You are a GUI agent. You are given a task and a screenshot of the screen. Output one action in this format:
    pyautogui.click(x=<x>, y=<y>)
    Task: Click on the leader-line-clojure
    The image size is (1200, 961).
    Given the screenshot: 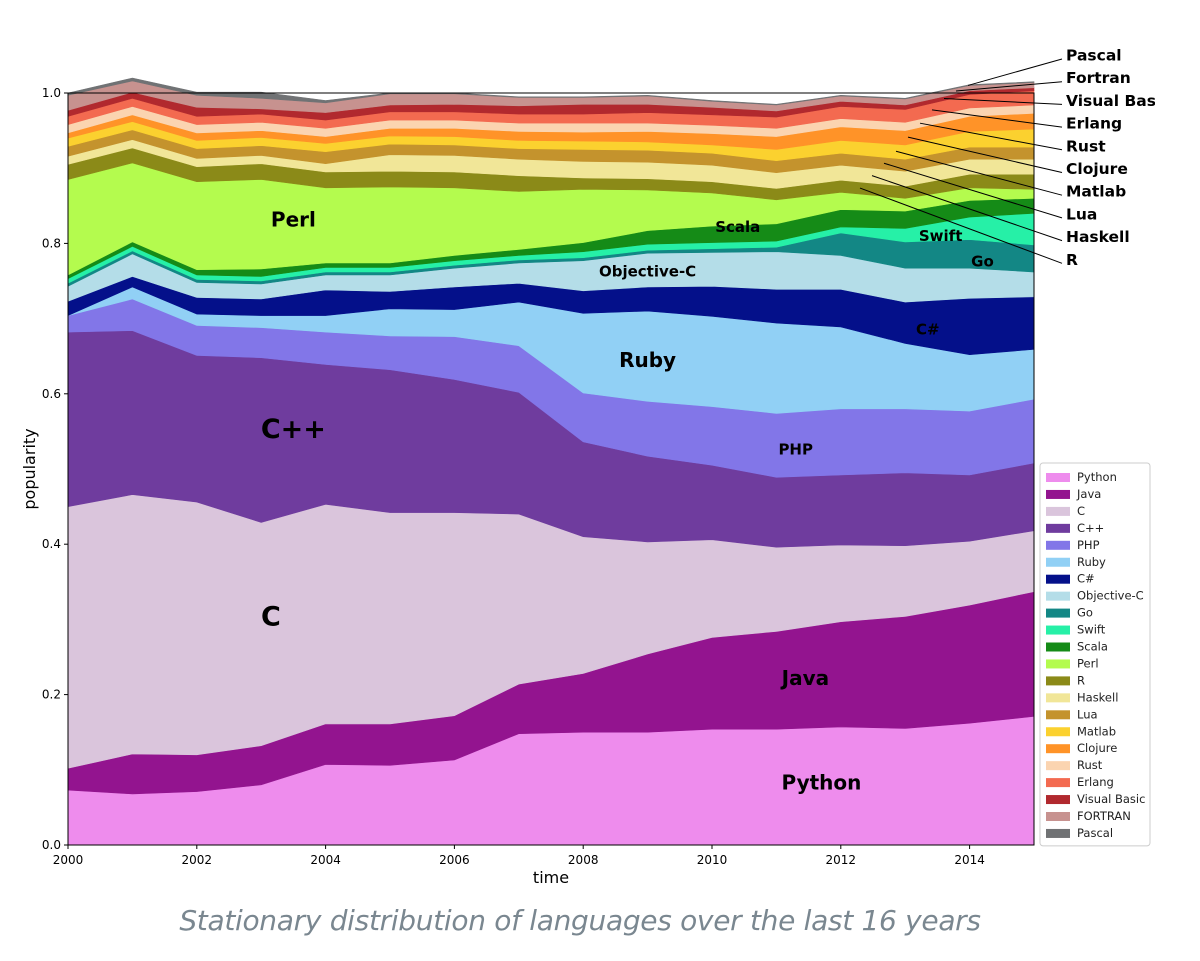 What is the action you would take?
    pyautogui.click(x=985, y=154)
    